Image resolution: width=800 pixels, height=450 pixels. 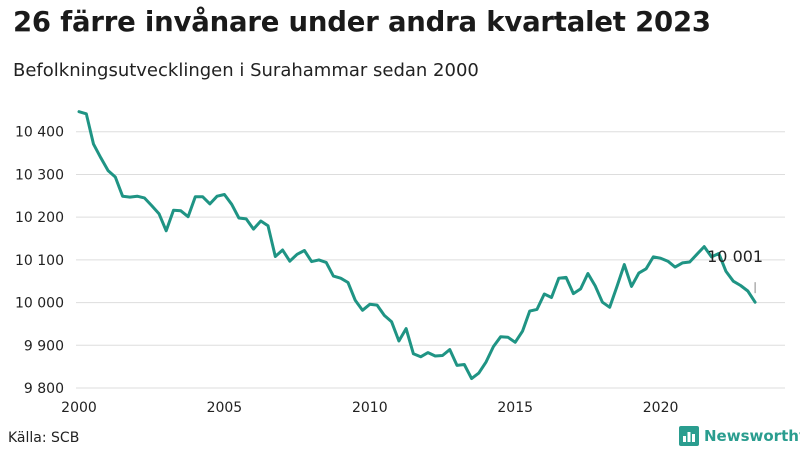 I want to click on x-tick-label: 2010, so click(x=370, y=408).